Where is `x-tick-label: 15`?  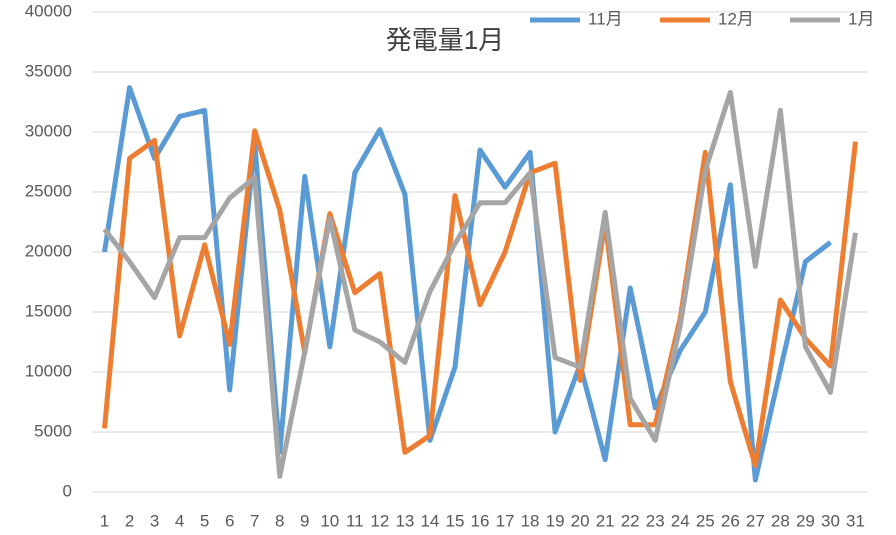 x-tick-label: 15 is located at coordinates (455, 520).